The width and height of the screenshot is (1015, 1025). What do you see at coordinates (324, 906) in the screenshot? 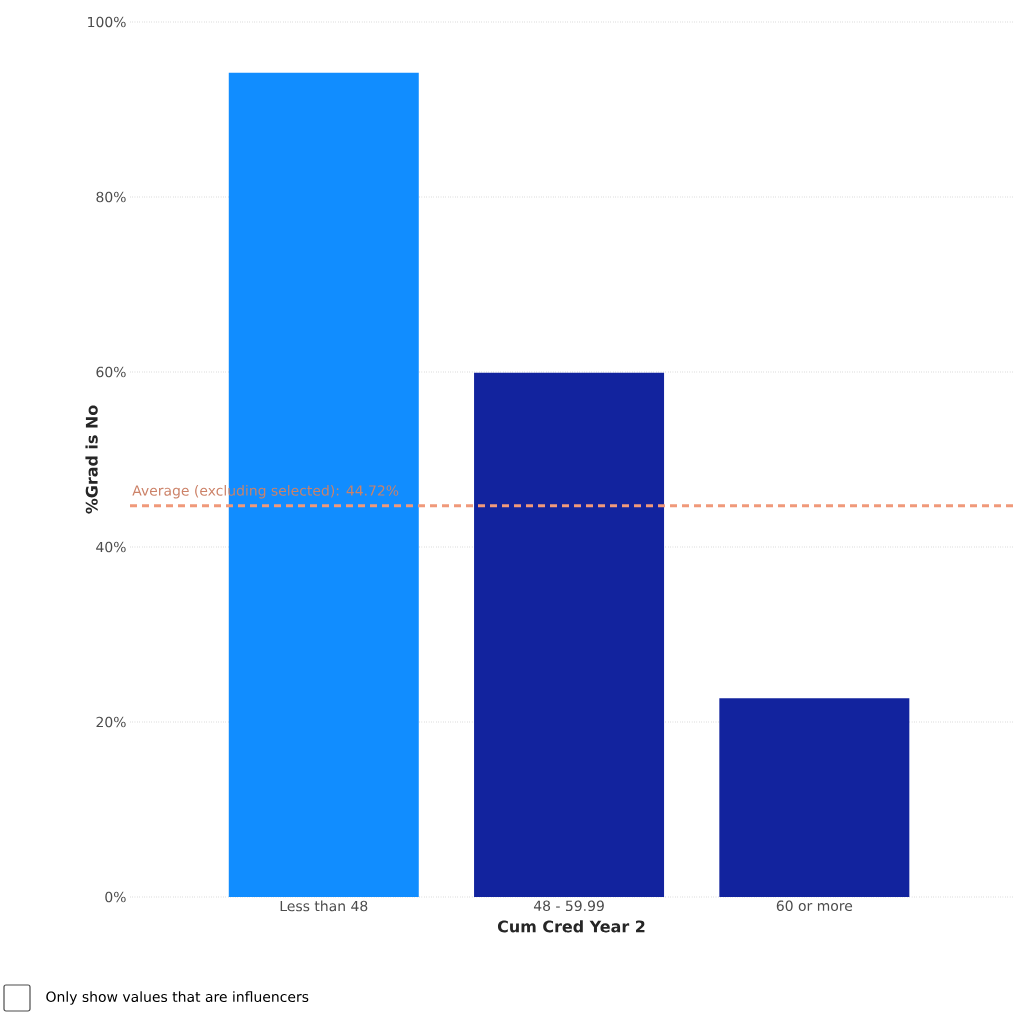
I see `x-tick-label: Less than 48` at bounding box center [324, 906].